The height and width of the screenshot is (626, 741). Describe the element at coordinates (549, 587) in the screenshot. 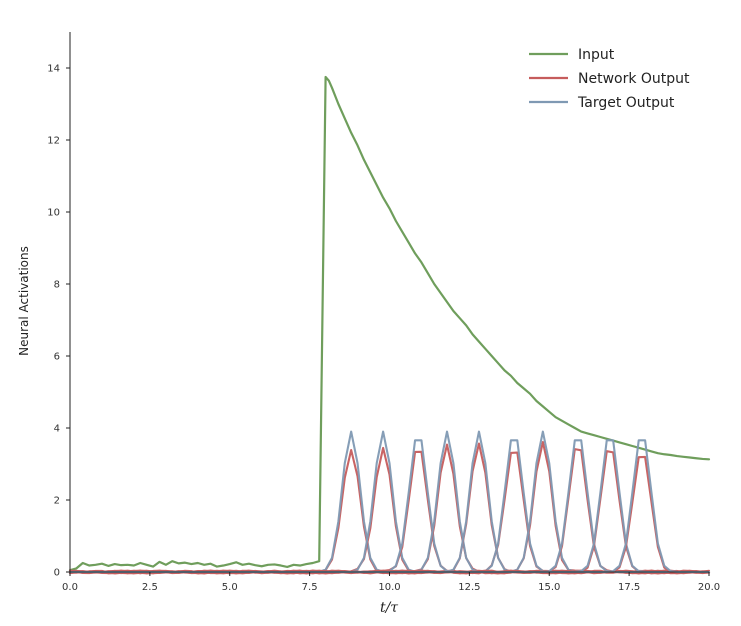

I see `x-tick-label: 15.0` at that location.